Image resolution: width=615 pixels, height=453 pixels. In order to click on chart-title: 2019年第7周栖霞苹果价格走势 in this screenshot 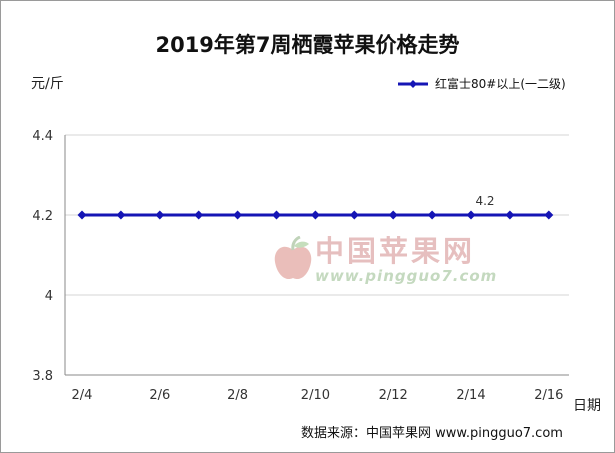, I will do `click(307, 45)`.